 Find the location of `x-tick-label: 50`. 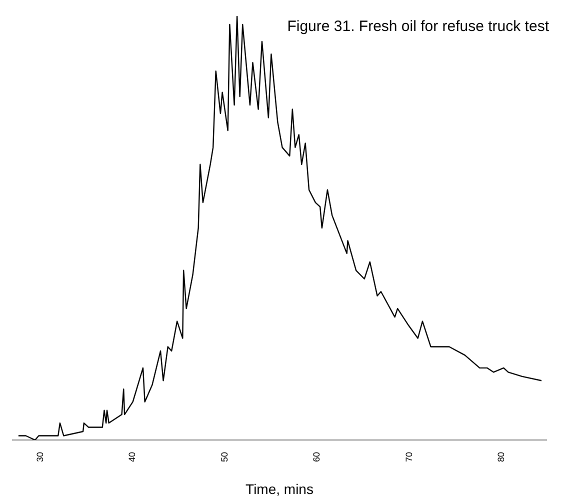

x-tick-label: 50 is located at coordinates (224, 457).